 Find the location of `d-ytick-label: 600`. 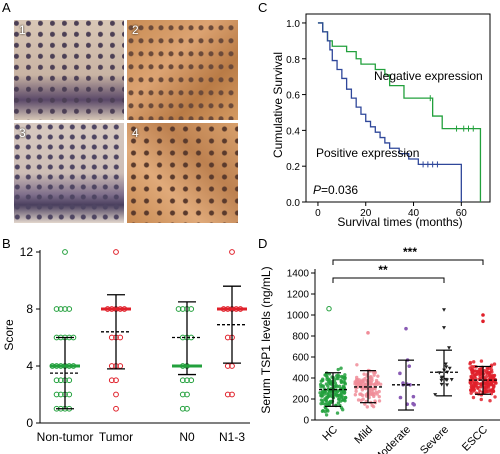

d-ytick-label: 600 is located at coordinates (300, 358).